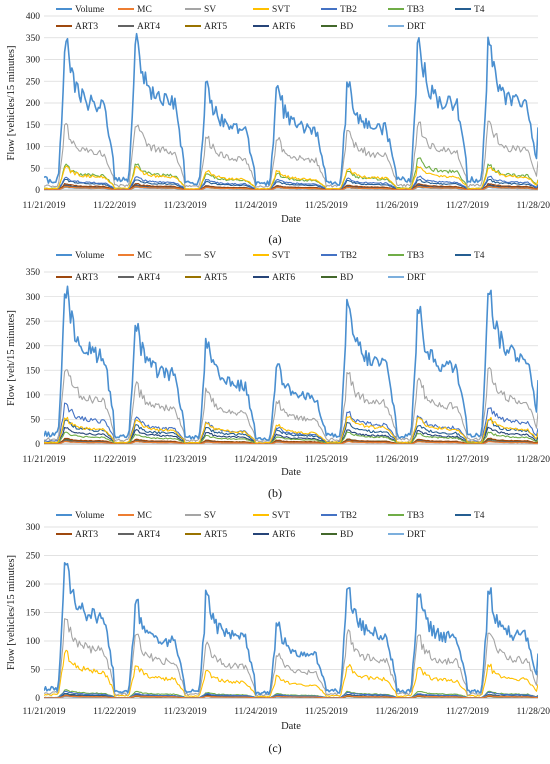 This screenshot has width=550, height=764. What do you see at coordinates (415, 256) in the screenshot?
I see `legend-label: TB3` at bounding box center [415, 256].